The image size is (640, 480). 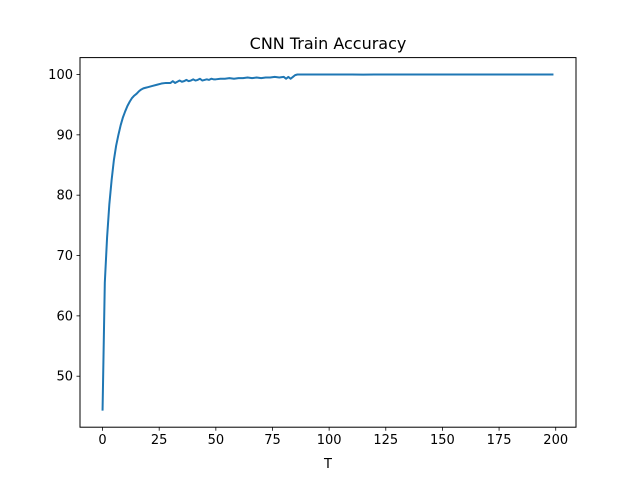 What do you see at coordinates (64, 256) in the screenshot?
I see `y-tick-label: 70` at bounding box center [64, 256].